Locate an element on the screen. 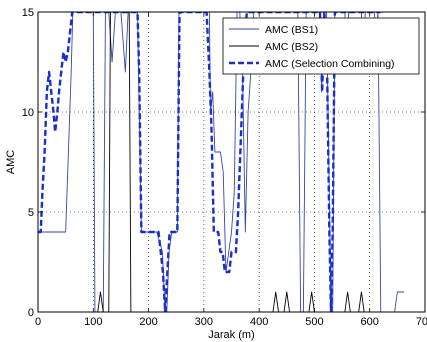 The width and height of the screenshot is (427, 342). y-tick-label: 5 is located at coordinates (31, 213).